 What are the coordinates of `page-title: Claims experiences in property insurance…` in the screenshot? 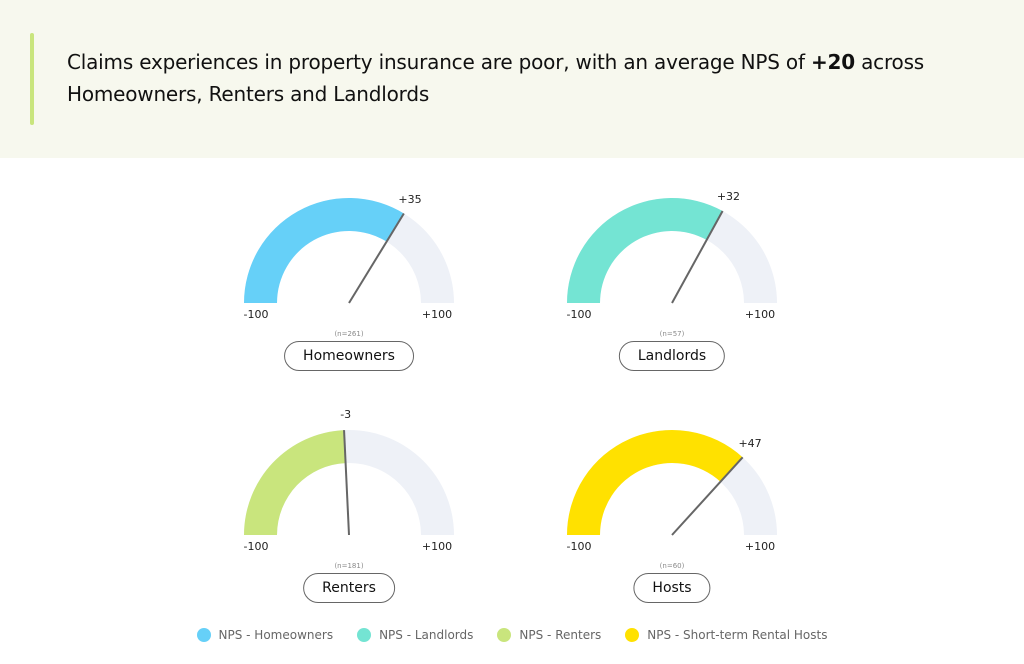 It's located at (537, 78).